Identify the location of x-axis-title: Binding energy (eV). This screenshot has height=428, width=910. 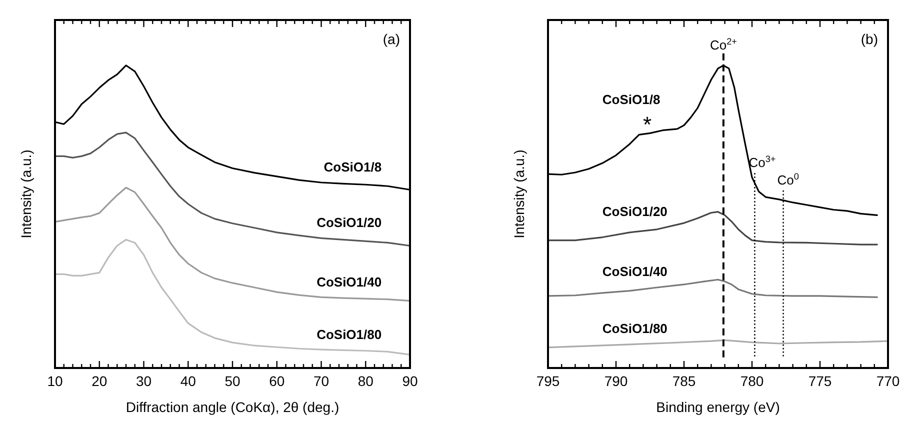
(718, 407).